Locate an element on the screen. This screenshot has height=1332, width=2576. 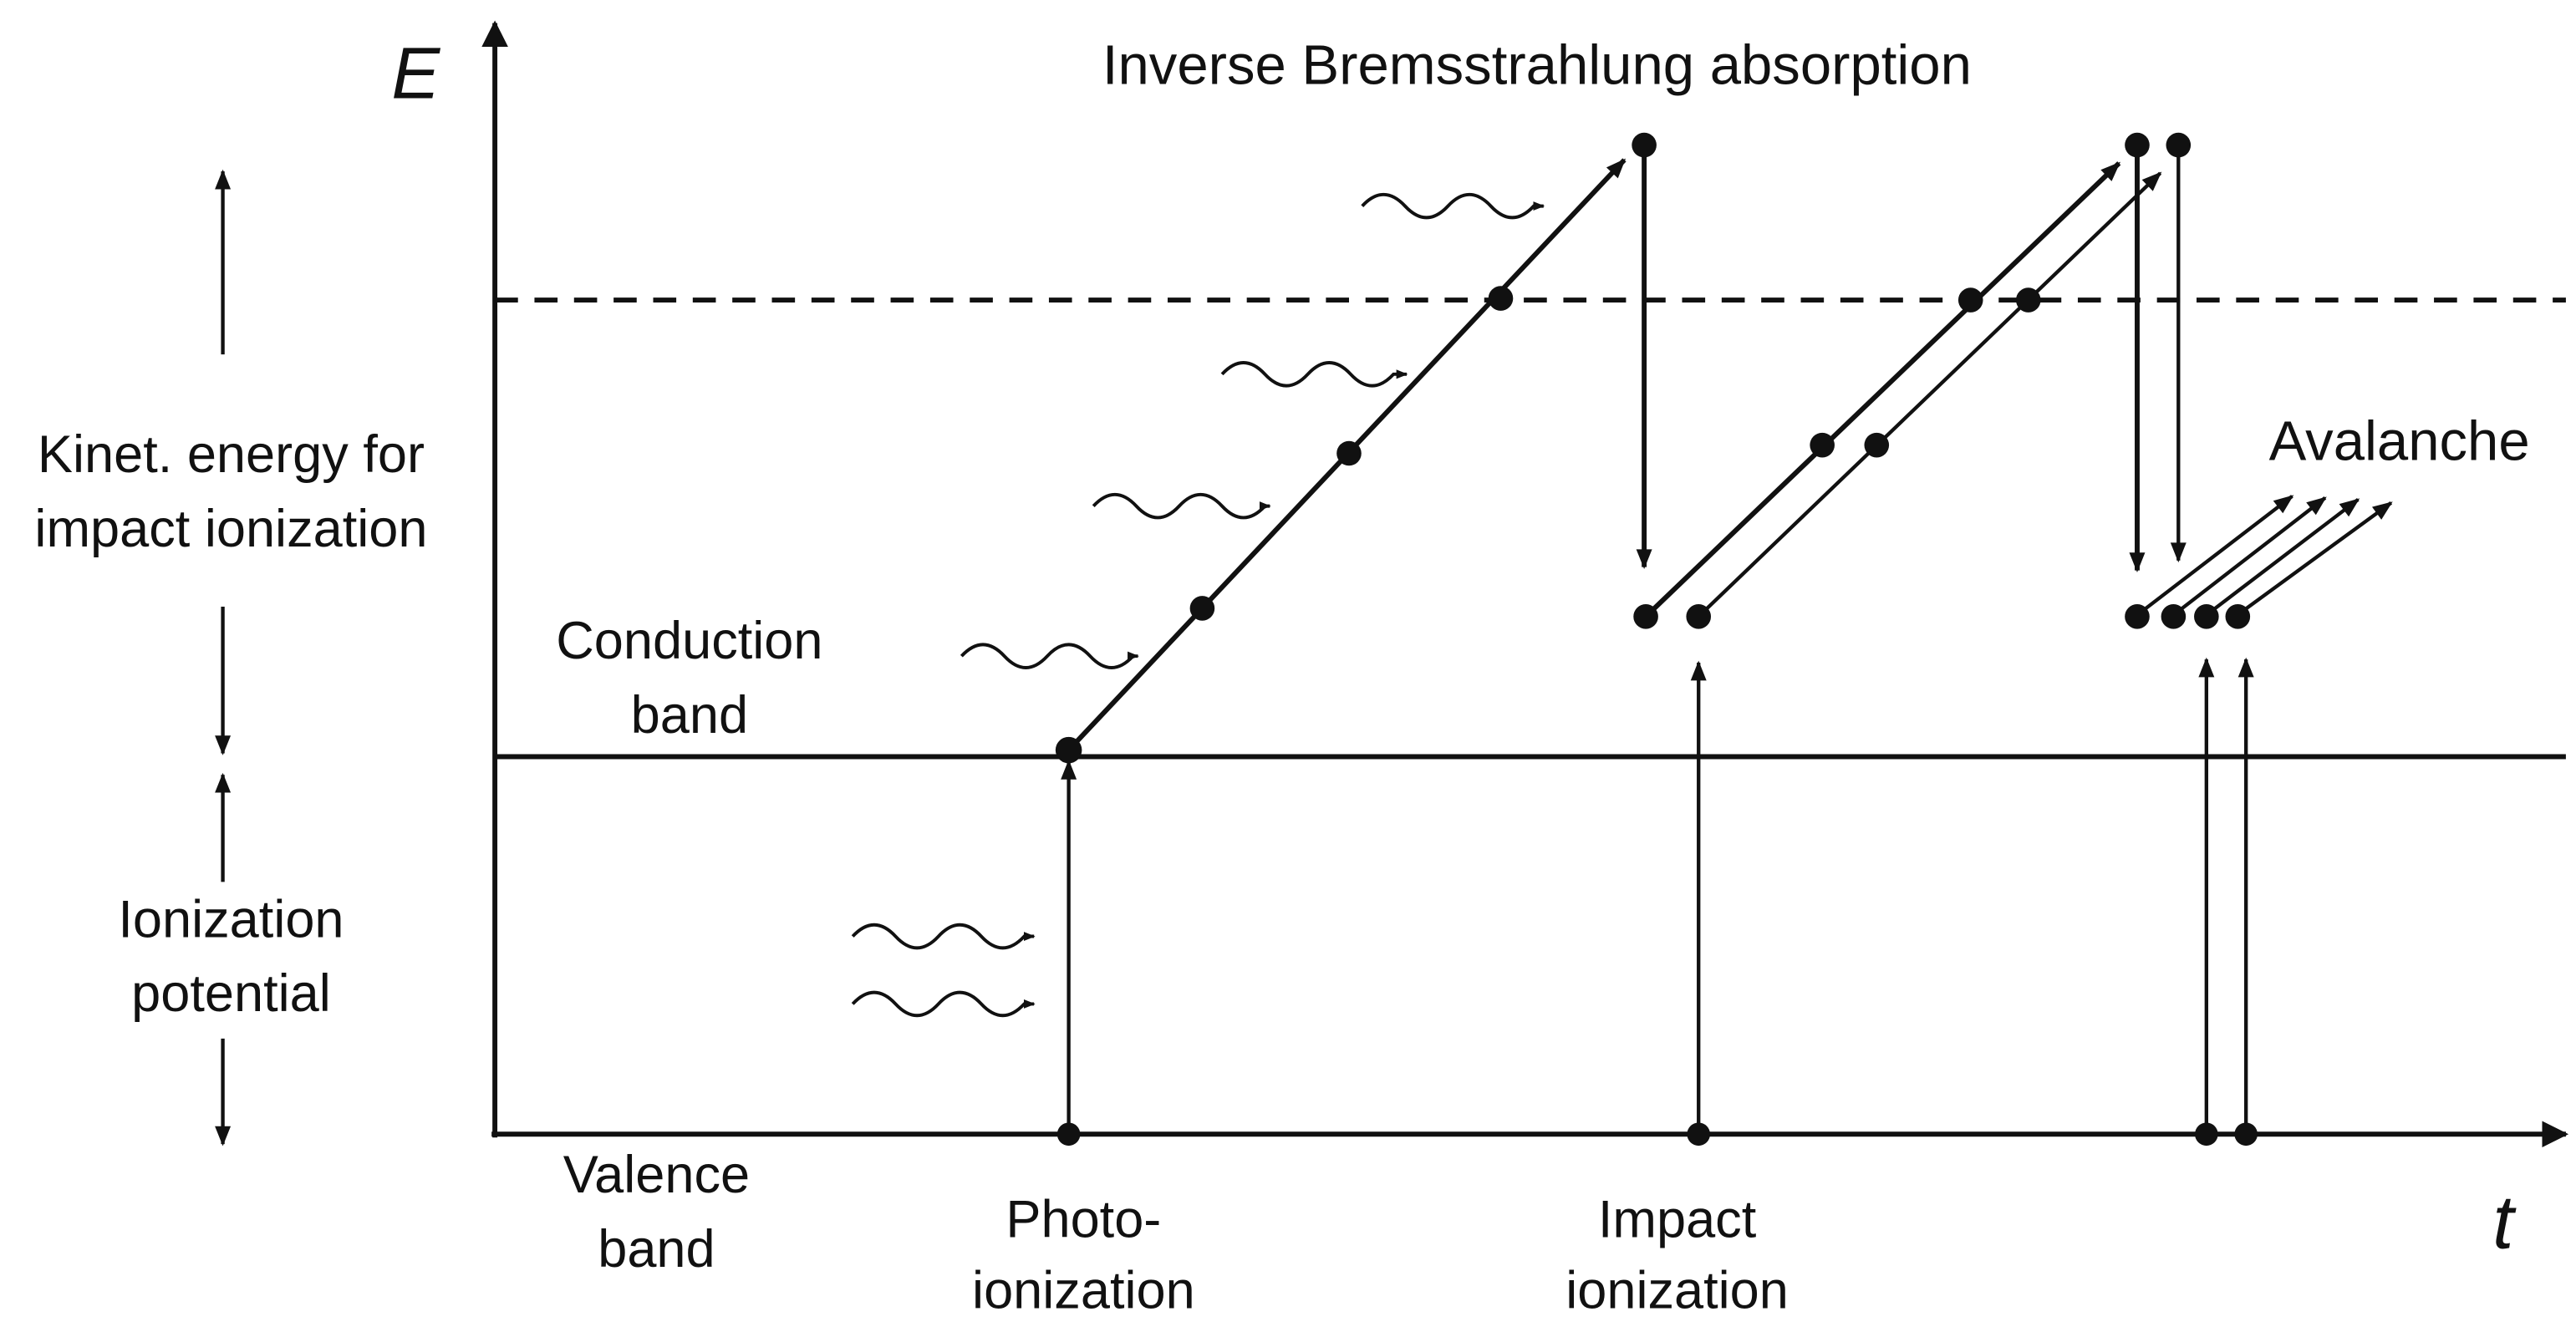
label: Impact is located at coordinates (1677, 1219).